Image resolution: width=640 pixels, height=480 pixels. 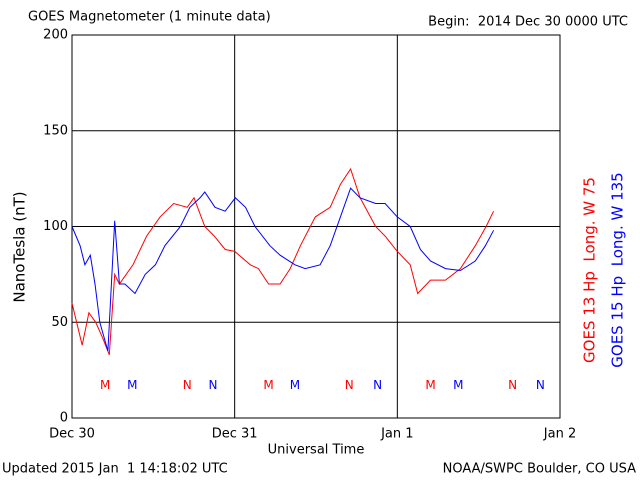 What do you see at coordinates (316, 450) in the screenshot?
I see `x-axis-label: Universal Time` at bounding box center [316, 450].